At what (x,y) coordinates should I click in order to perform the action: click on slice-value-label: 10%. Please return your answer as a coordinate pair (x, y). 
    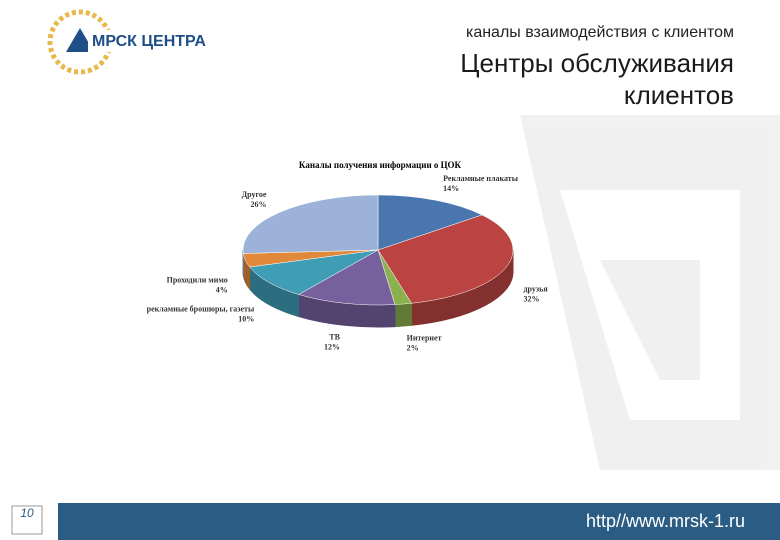
    Looking at the image, I should click on (246, 319).